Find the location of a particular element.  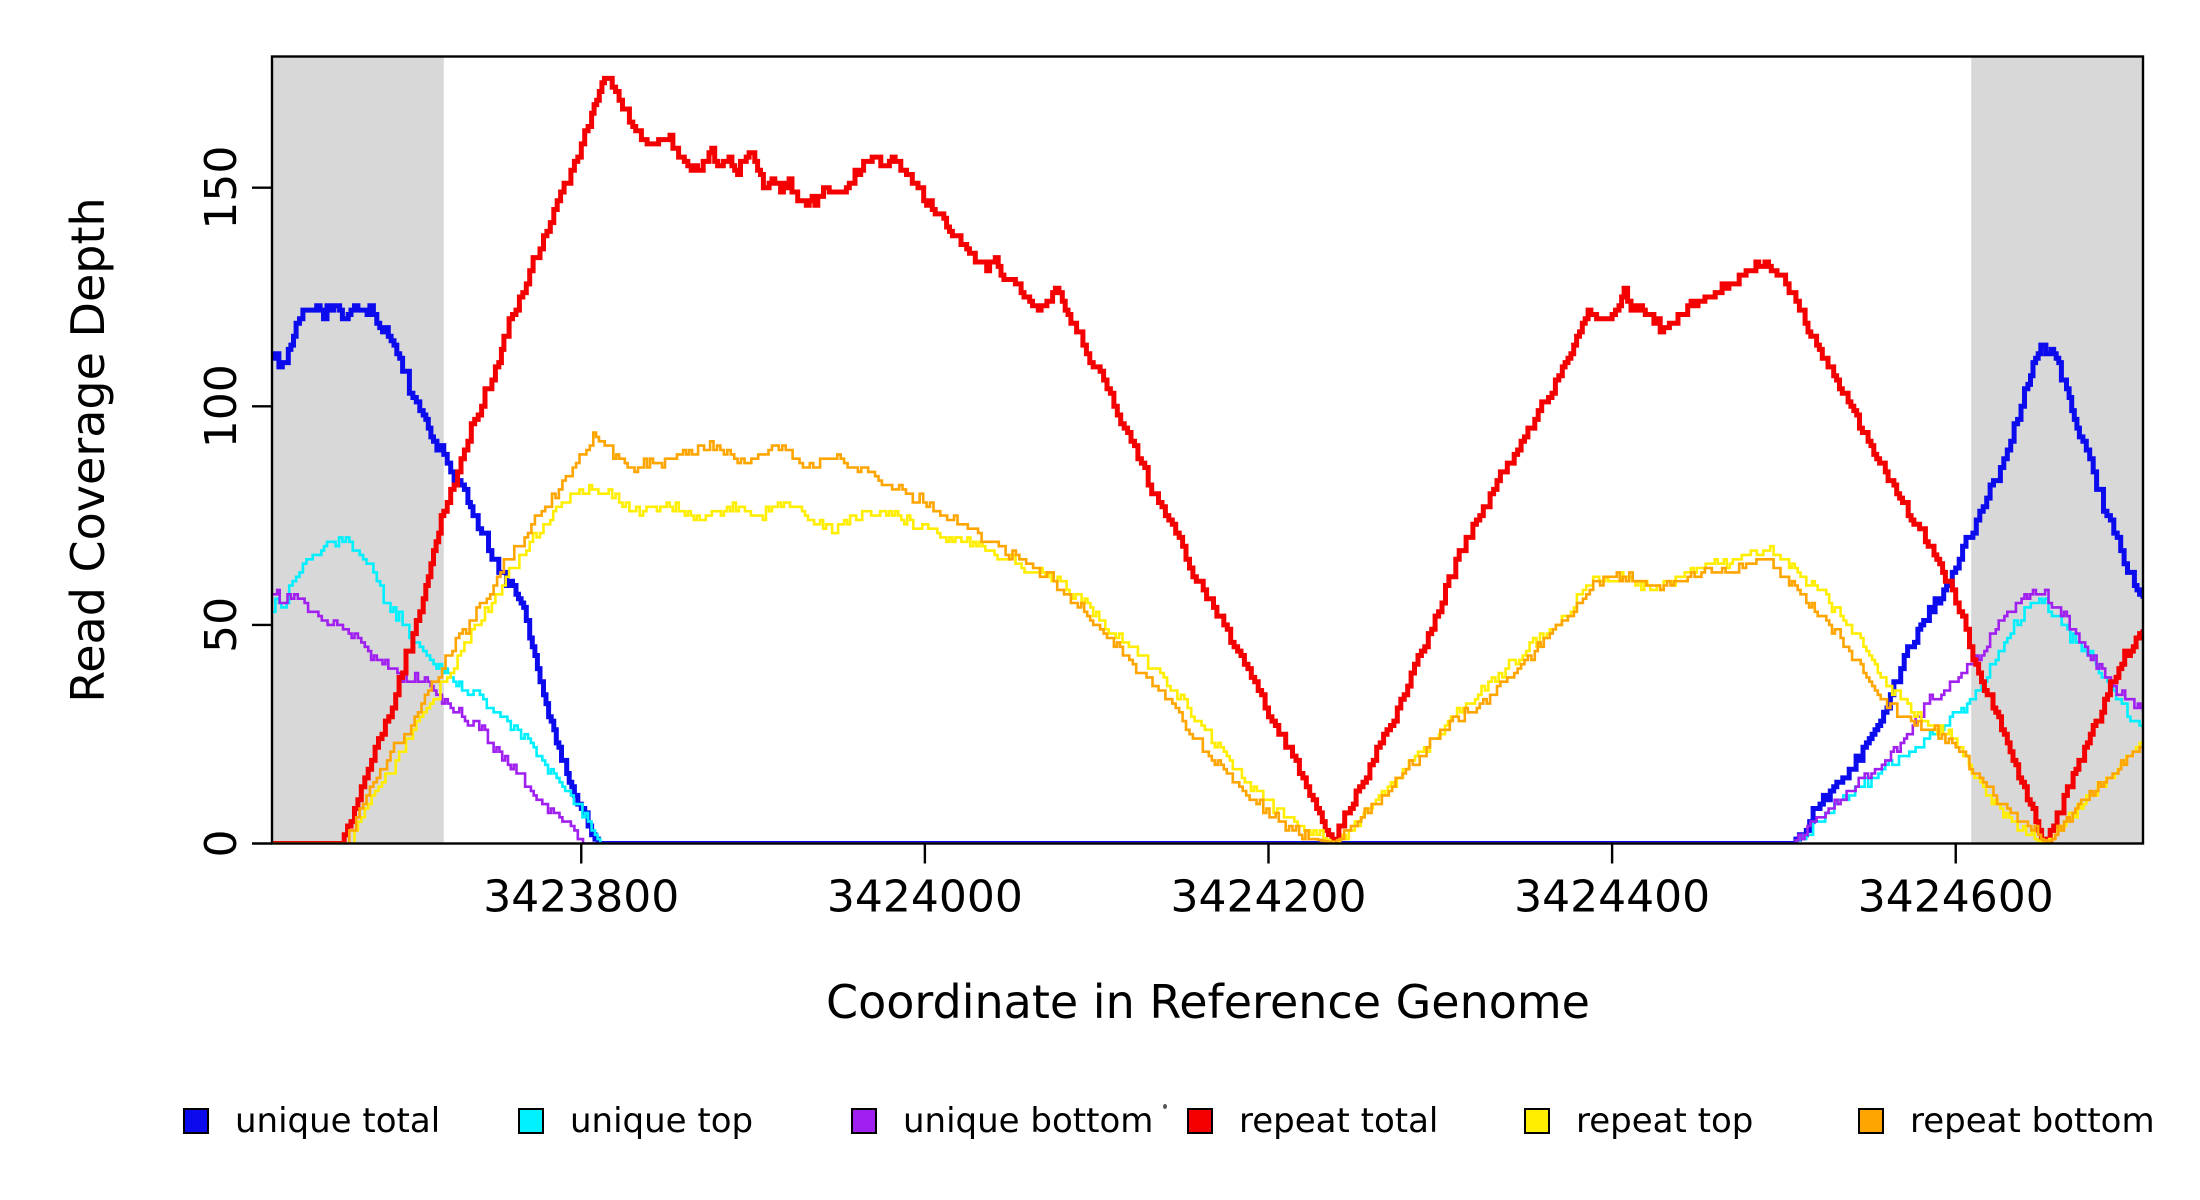

legend-swatch-unique-total is located at coordinates (196, 1121).